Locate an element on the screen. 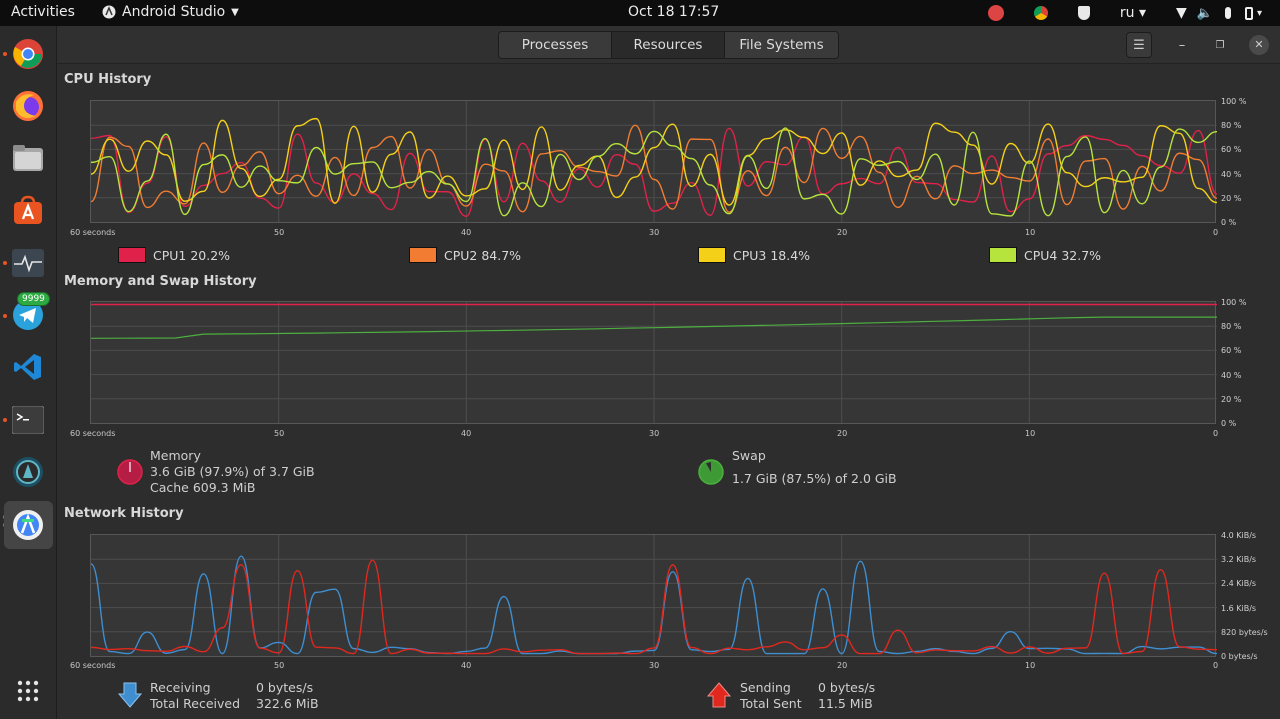 Image resolution: width=1280 pixels, height=719 pixels. power-menu-chevron-icon: ▾ is located at coordinates (1259, 13).